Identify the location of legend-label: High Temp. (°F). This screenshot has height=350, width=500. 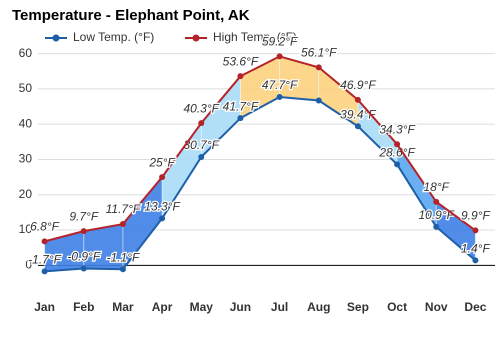
(255, 37).